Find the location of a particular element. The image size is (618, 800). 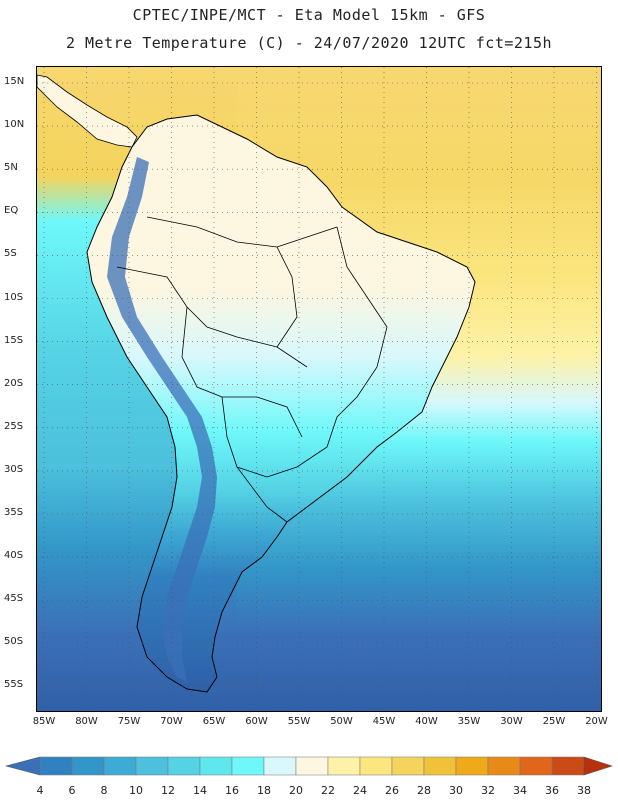

lon-label: 75W is located at coordinates (129, 721).